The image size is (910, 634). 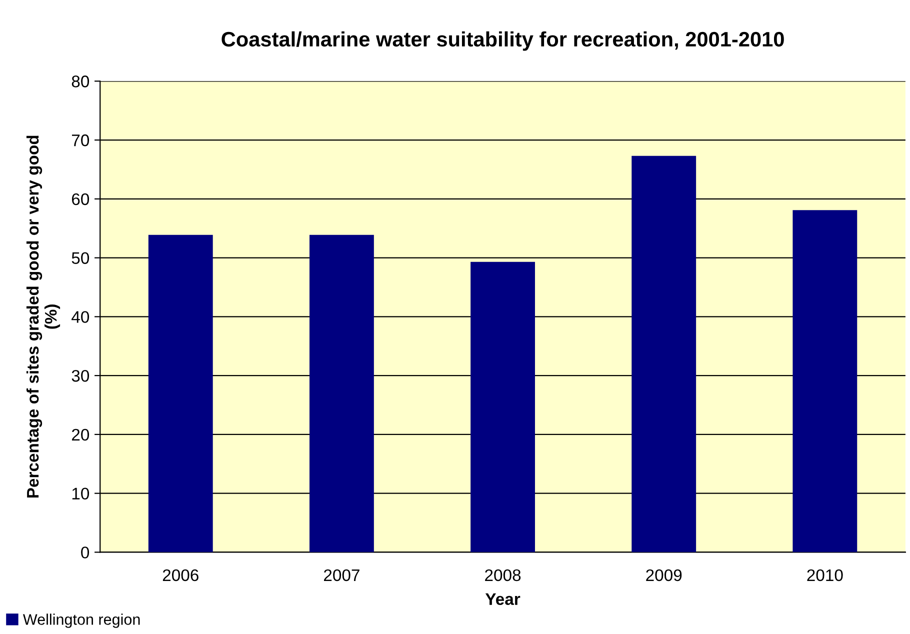 I want to click on y-tick-label: 70, so click(x=81, y=140).